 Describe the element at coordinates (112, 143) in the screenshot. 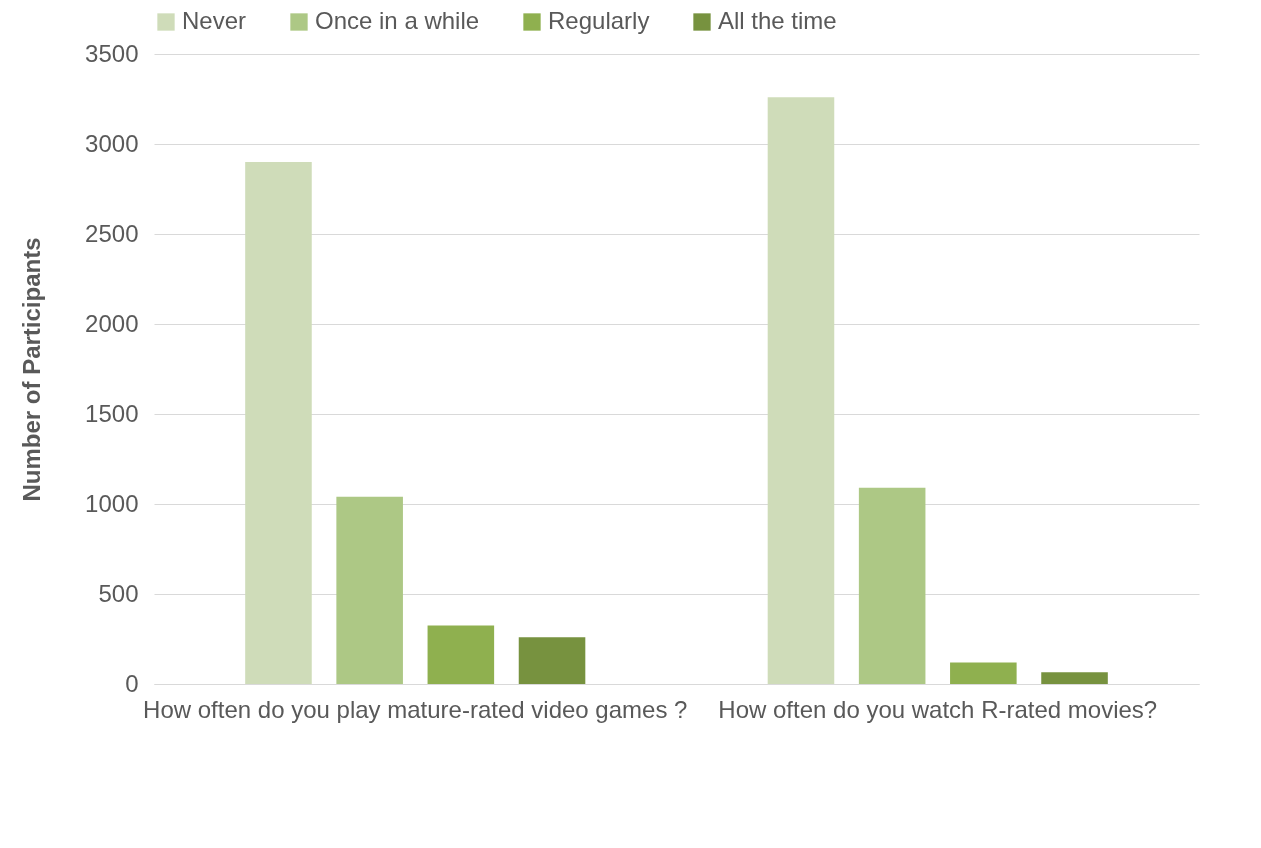

I see `y-tick-label: 3000` at that location.